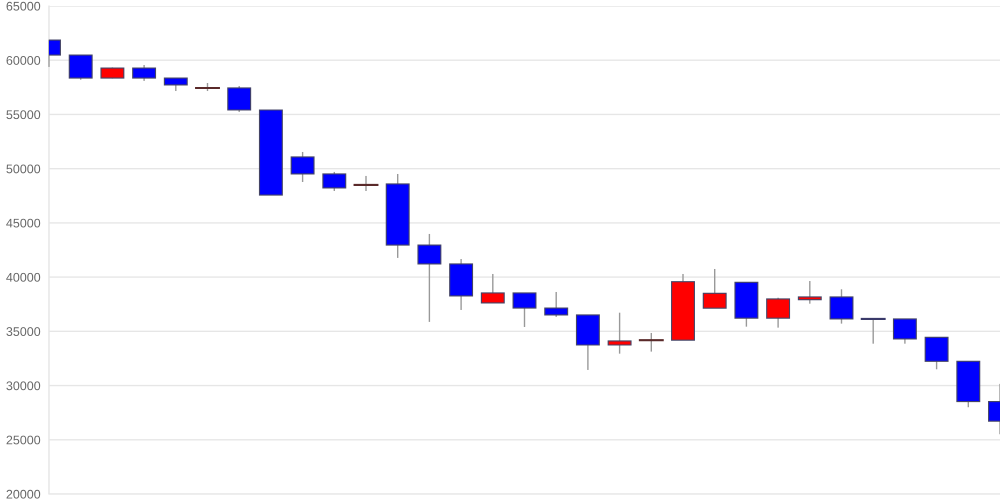  I want to click on y-tick-label: 25000, so click(23, 440).